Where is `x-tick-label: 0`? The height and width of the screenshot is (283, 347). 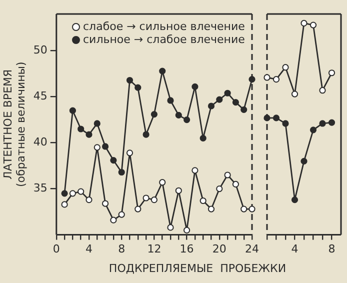
x-tick-label: 0 is located at coordinates (56, 249).